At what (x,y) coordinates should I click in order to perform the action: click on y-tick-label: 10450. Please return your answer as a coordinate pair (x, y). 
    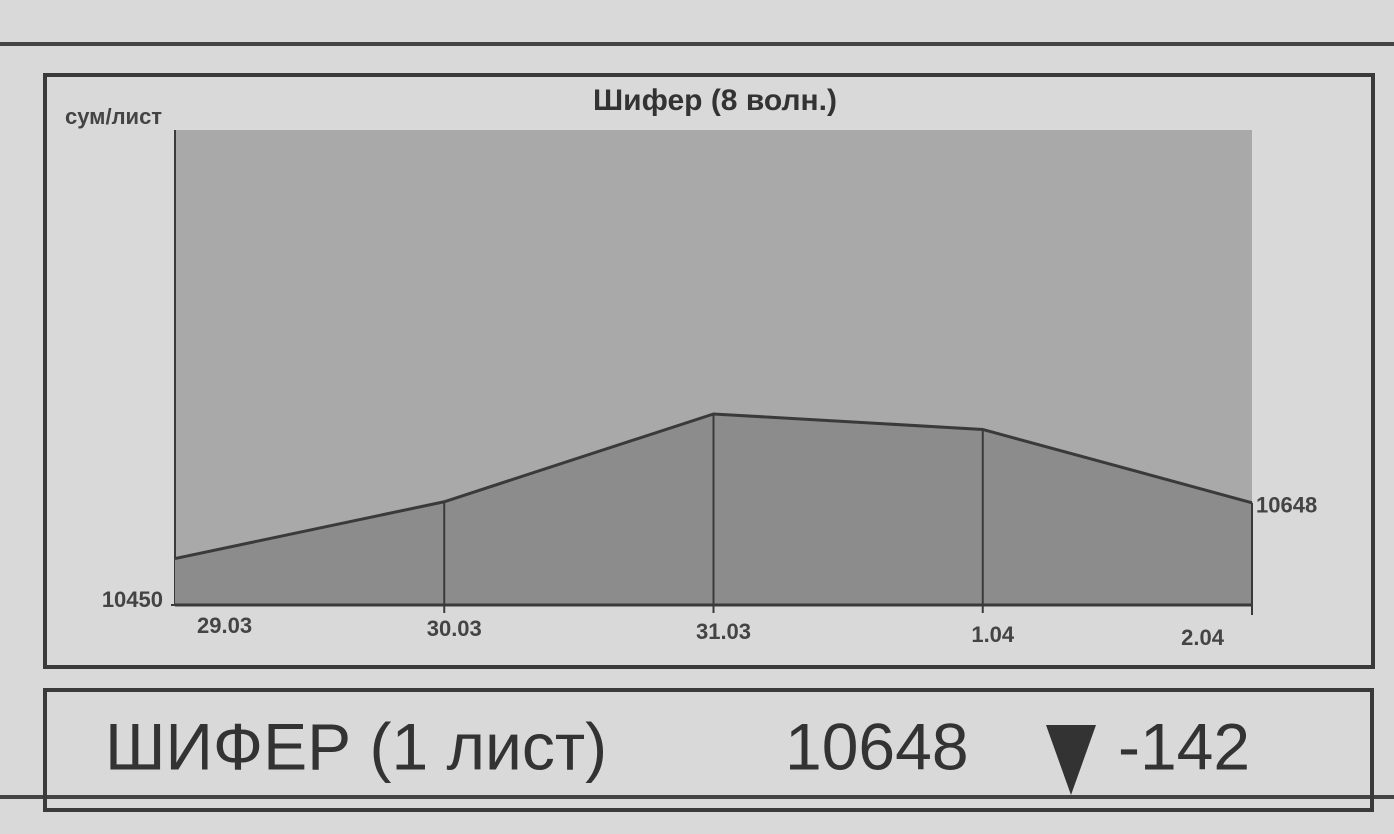
    Looking at the image, I should click on (132, 599).